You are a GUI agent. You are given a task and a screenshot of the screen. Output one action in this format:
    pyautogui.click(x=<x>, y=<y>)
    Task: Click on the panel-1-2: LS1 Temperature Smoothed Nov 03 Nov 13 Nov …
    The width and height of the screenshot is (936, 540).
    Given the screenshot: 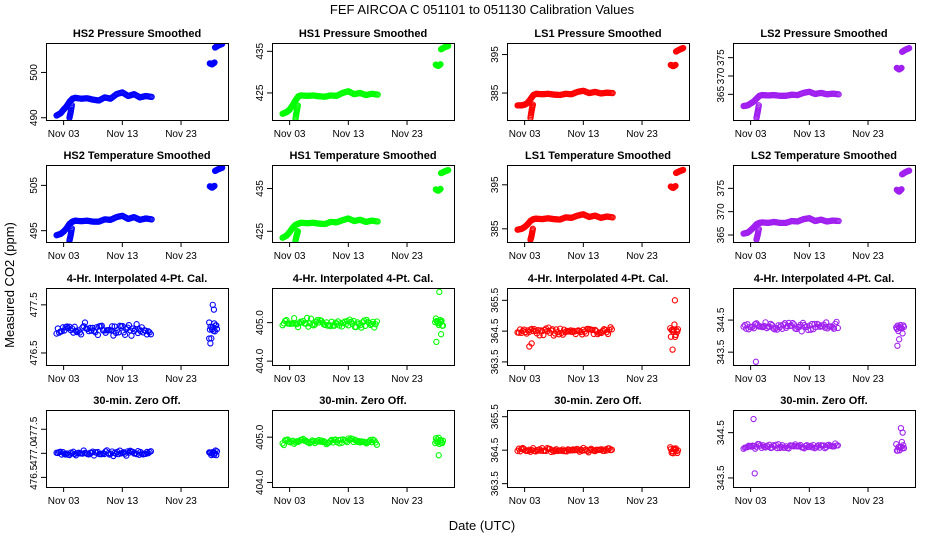 What is the action you would take?
    pyautogui.click(x=590, y=206)
    